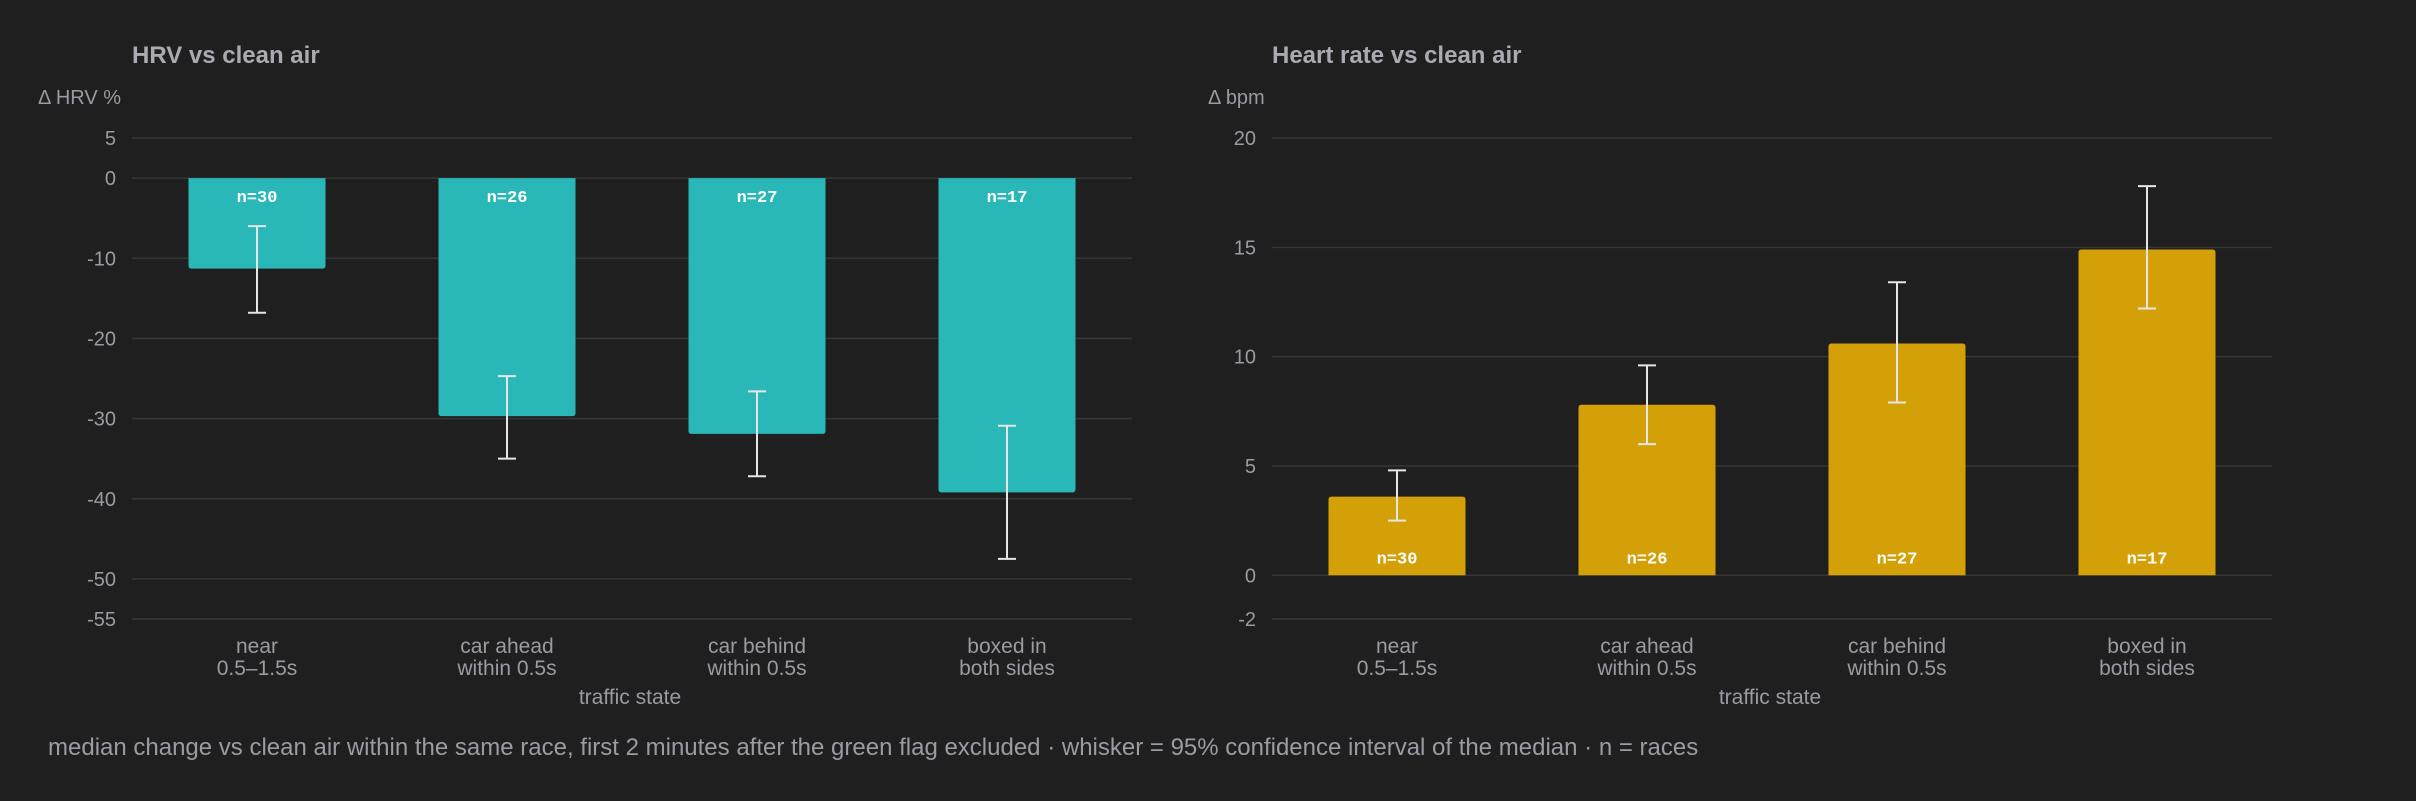 This screenshot has width=2416, height=801. Describe the element at coordinates (101, 339) in the screenshot. I see `y-tick-label: -20` at that location.